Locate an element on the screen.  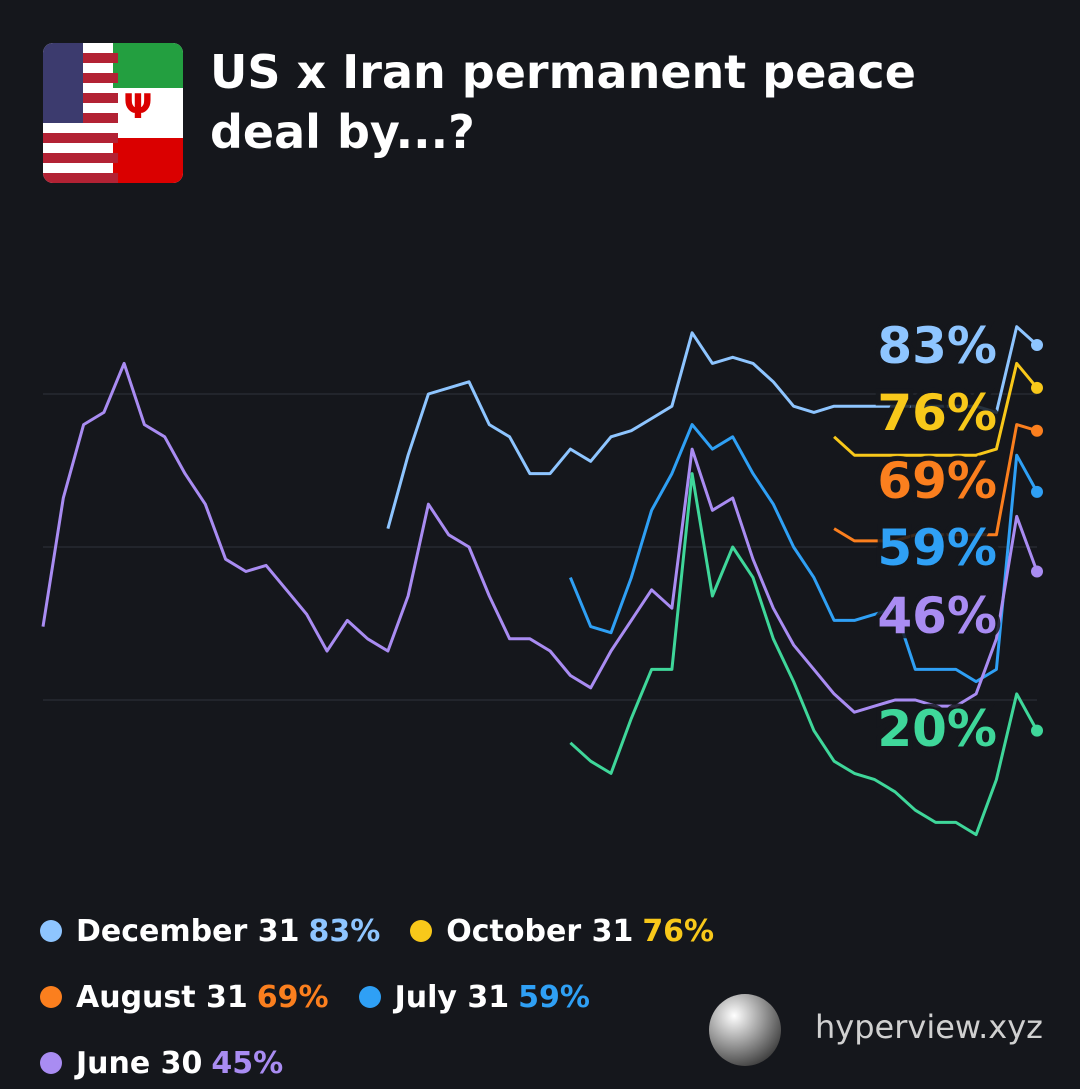
flag-icon: Ψ is located at coordinates (113, 113).